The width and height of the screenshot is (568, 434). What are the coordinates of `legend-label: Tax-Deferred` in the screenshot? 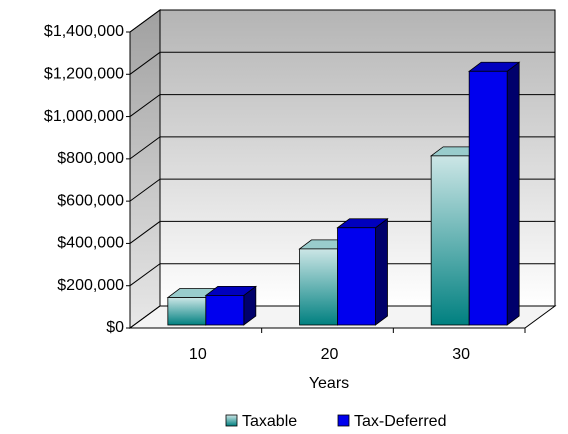 It's located at (400, 421).